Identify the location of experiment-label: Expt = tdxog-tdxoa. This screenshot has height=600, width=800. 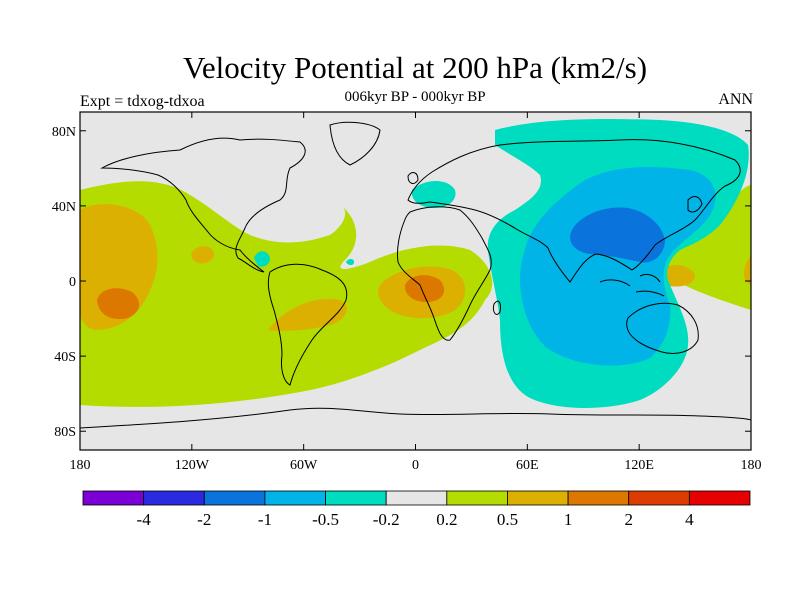
(142, 101).